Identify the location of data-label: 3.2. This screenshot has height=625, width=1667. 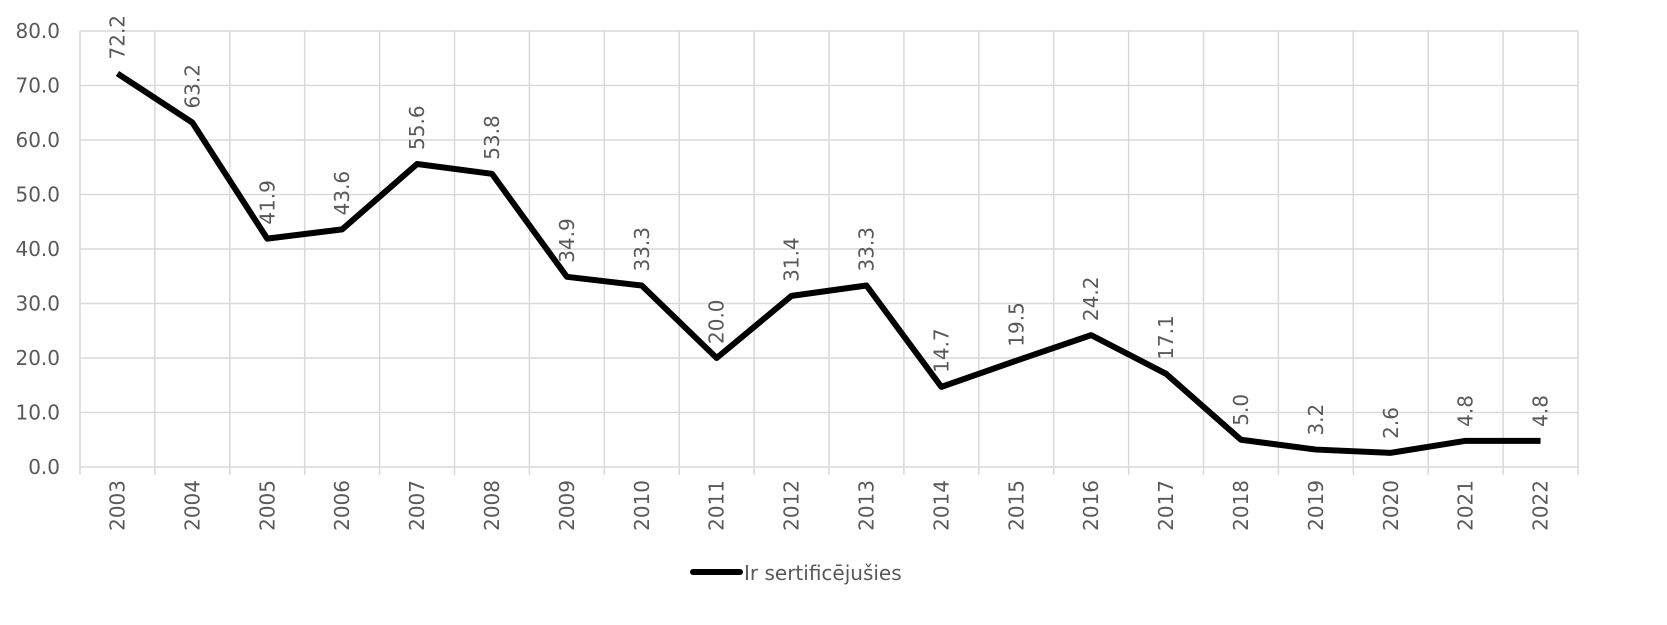
(1316, 420).